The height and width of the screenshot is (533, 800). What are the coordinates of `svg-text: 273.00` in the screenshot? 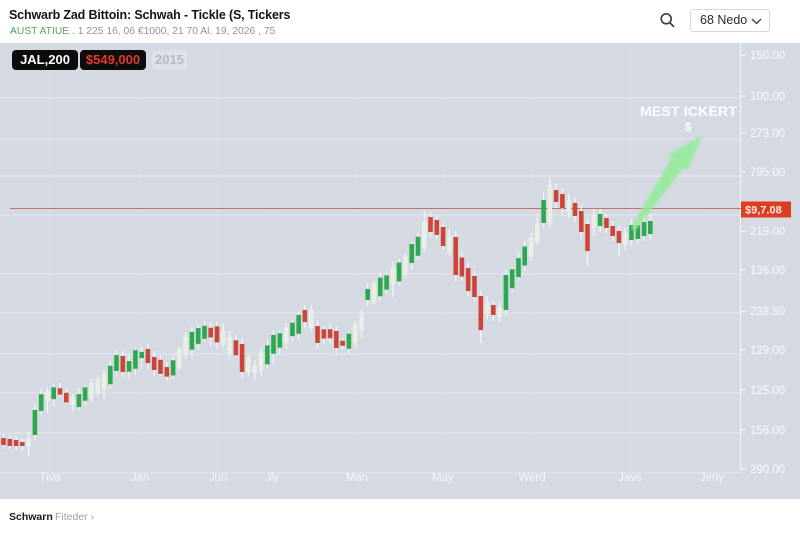 It's located at (767, 134).